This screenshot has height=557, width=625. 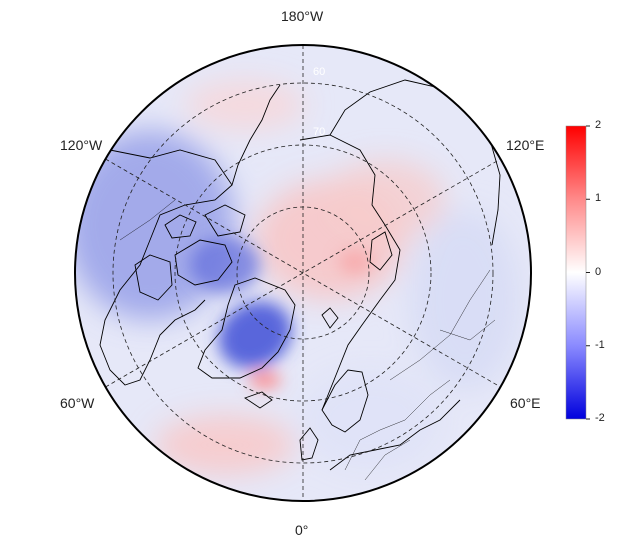 I want to click on longitude-label-bottom: 0°, so click(x=302, y=530).